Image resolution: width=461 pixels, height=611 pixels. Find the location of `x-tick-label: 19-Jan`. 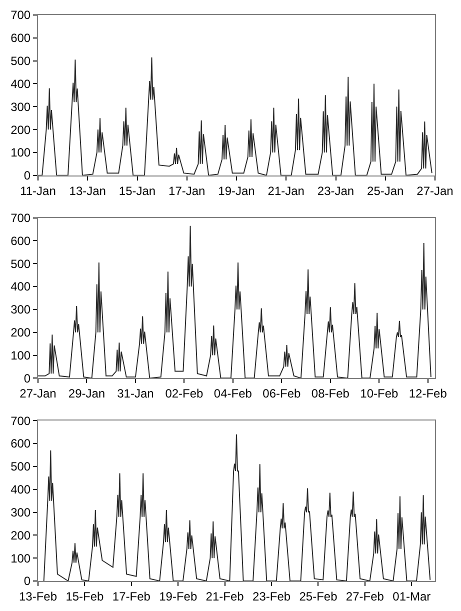

x-tick-label: 19-Jan is located at coordinates (236, 191).